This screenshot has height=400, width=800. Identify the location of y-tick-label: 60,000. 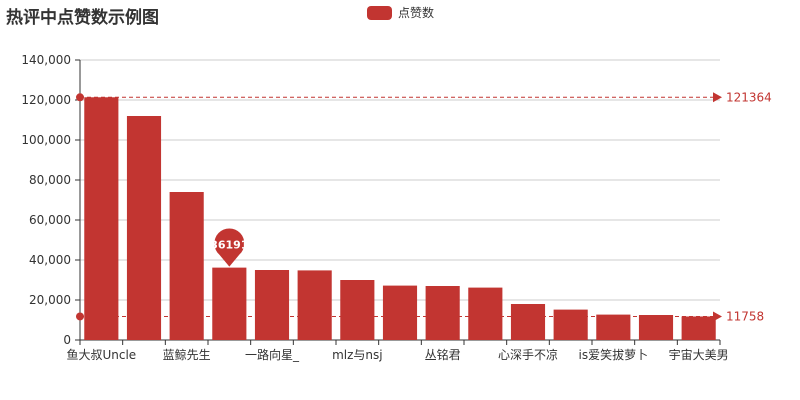
(50, 220).